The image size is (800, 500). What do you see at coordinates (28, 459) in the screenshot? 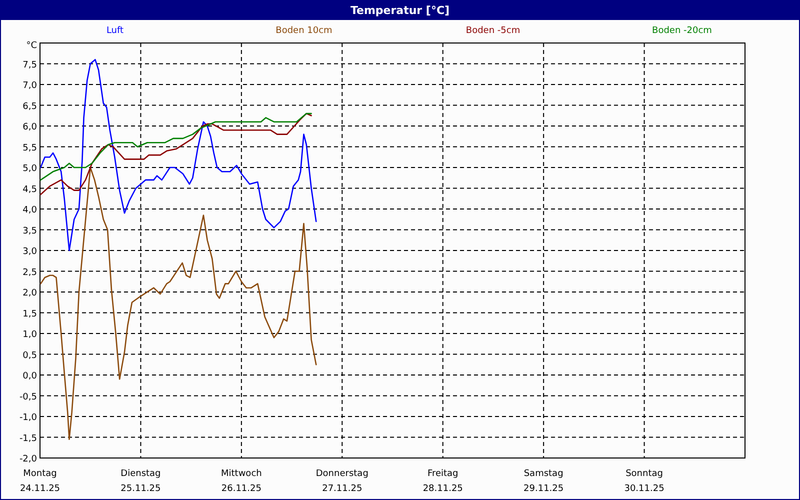
I see `y-tick-label: -2,0` at bounding box center [28, 459].